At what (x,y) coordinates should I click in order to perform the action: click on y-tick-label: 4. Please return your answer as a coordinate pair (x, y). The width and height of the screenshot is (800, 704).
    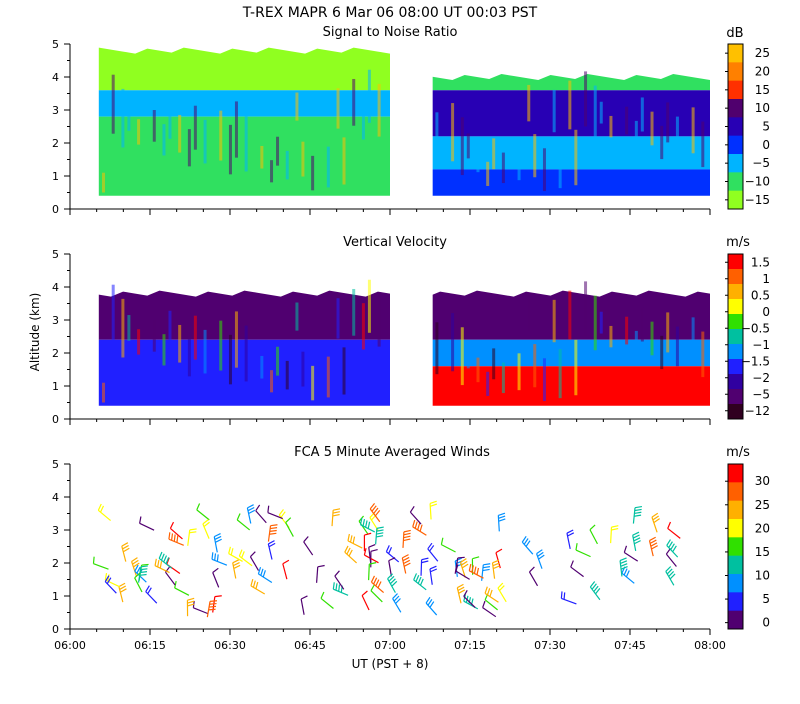
    Looking at the image, I should click on (55, 287).